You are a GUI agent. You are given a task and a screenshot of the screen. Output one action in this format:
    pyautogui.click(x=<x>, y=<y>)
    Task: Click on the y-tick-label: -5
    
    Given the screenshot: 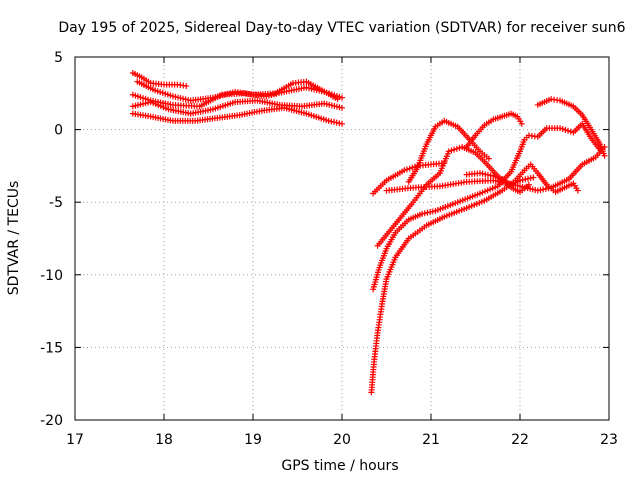 What is the action you would take?
    pyautogui.click(x=56, y=203)
    